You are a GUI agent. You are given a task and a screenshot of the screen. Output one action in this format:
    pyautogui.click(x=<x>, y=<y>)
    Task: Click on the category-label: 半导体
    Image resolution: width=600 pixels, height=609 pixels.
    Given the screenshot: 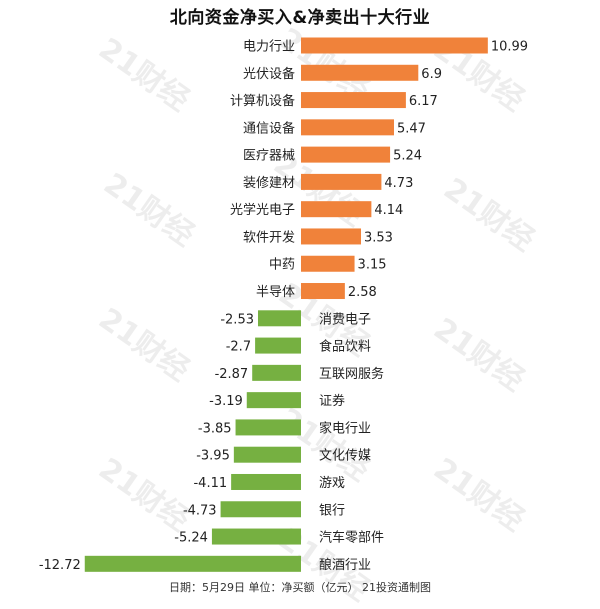 What is the action you would take?
    pyautogui.click(x=275, y=292)
    